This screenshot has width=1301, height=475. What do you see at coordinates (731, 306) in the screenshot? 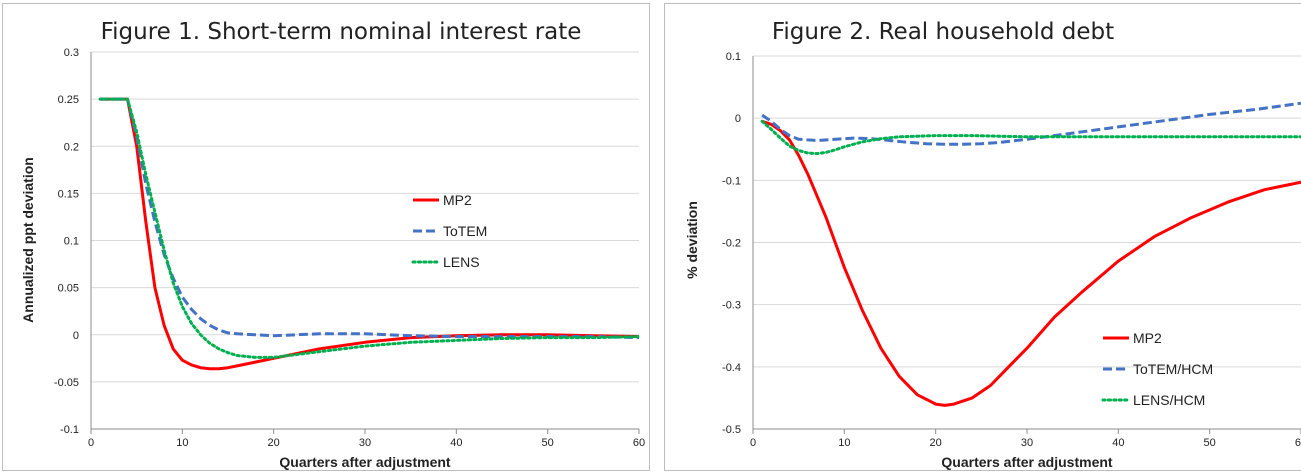
I see `y-tick-label: -0.3` at bounding box center [731, 306].